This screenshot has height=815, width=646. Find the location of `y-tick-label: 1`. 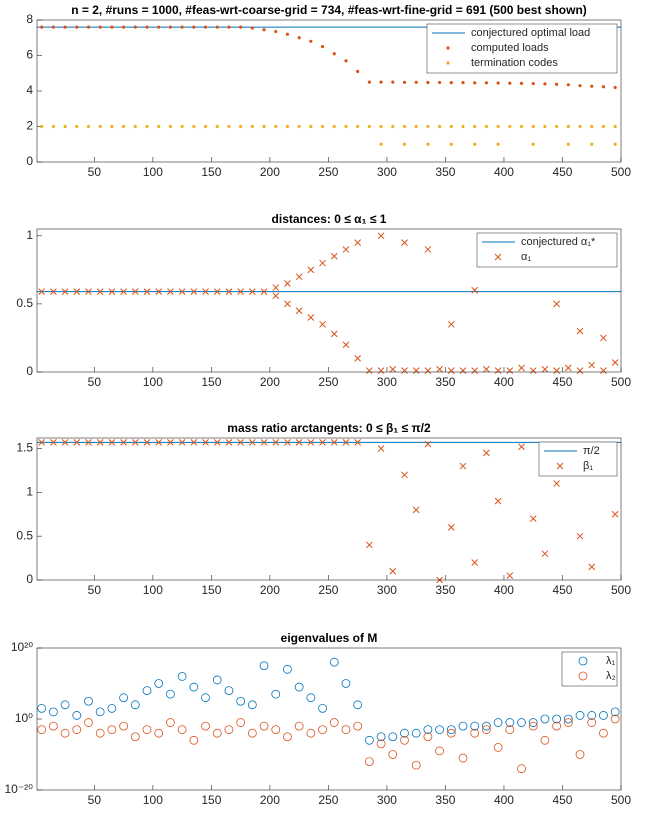

y-tick-label: 1 is located at coordinates (29, 235).